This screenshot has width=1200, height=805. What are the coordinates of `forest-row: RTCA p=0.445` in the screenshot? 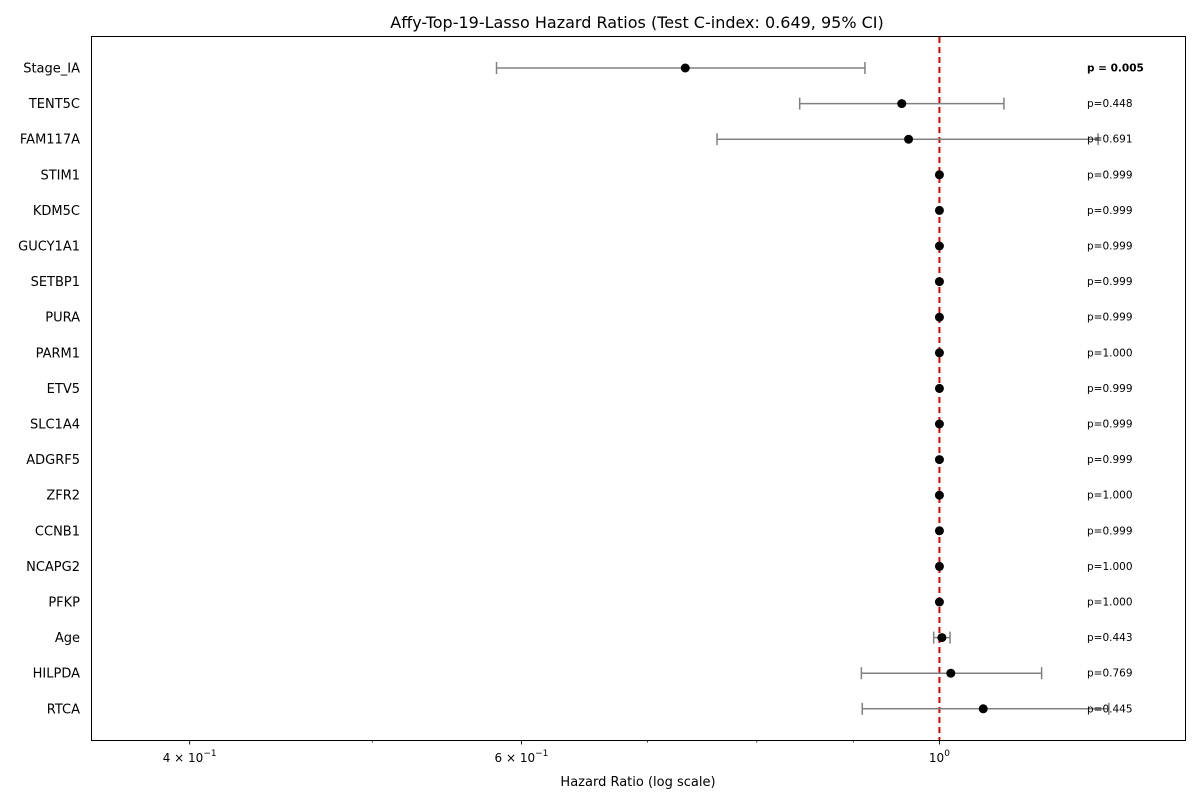 It's located at (590, 709).